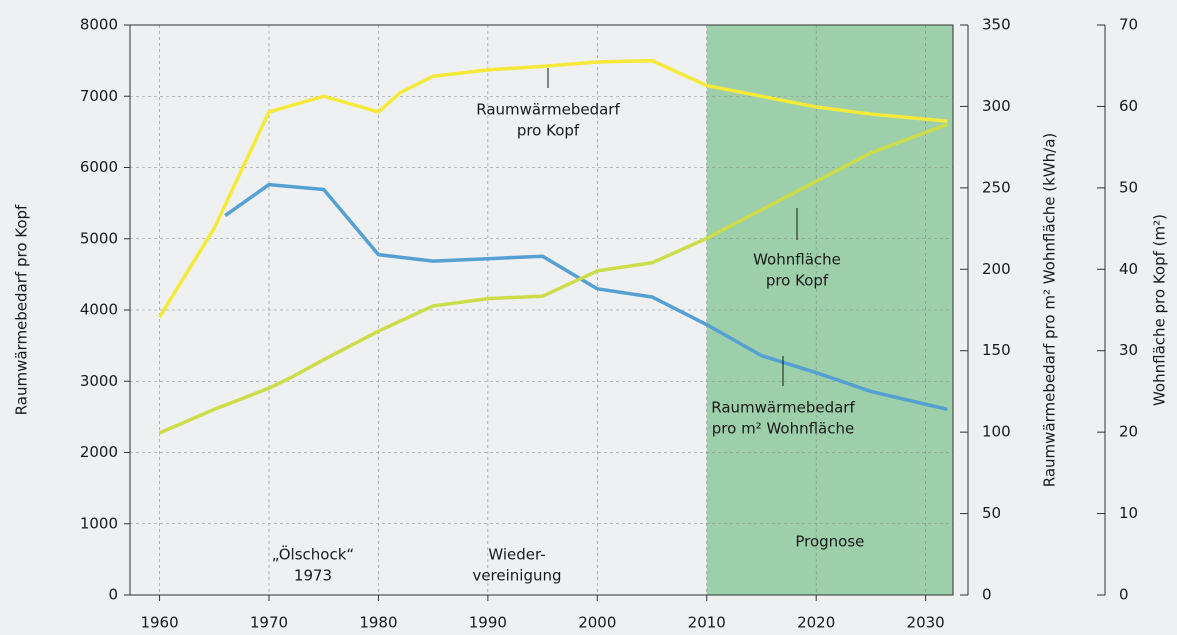  Describe the element at coordinates (1128, 106) in the screenshot. I see `y3-tick-label: 60` at that location.